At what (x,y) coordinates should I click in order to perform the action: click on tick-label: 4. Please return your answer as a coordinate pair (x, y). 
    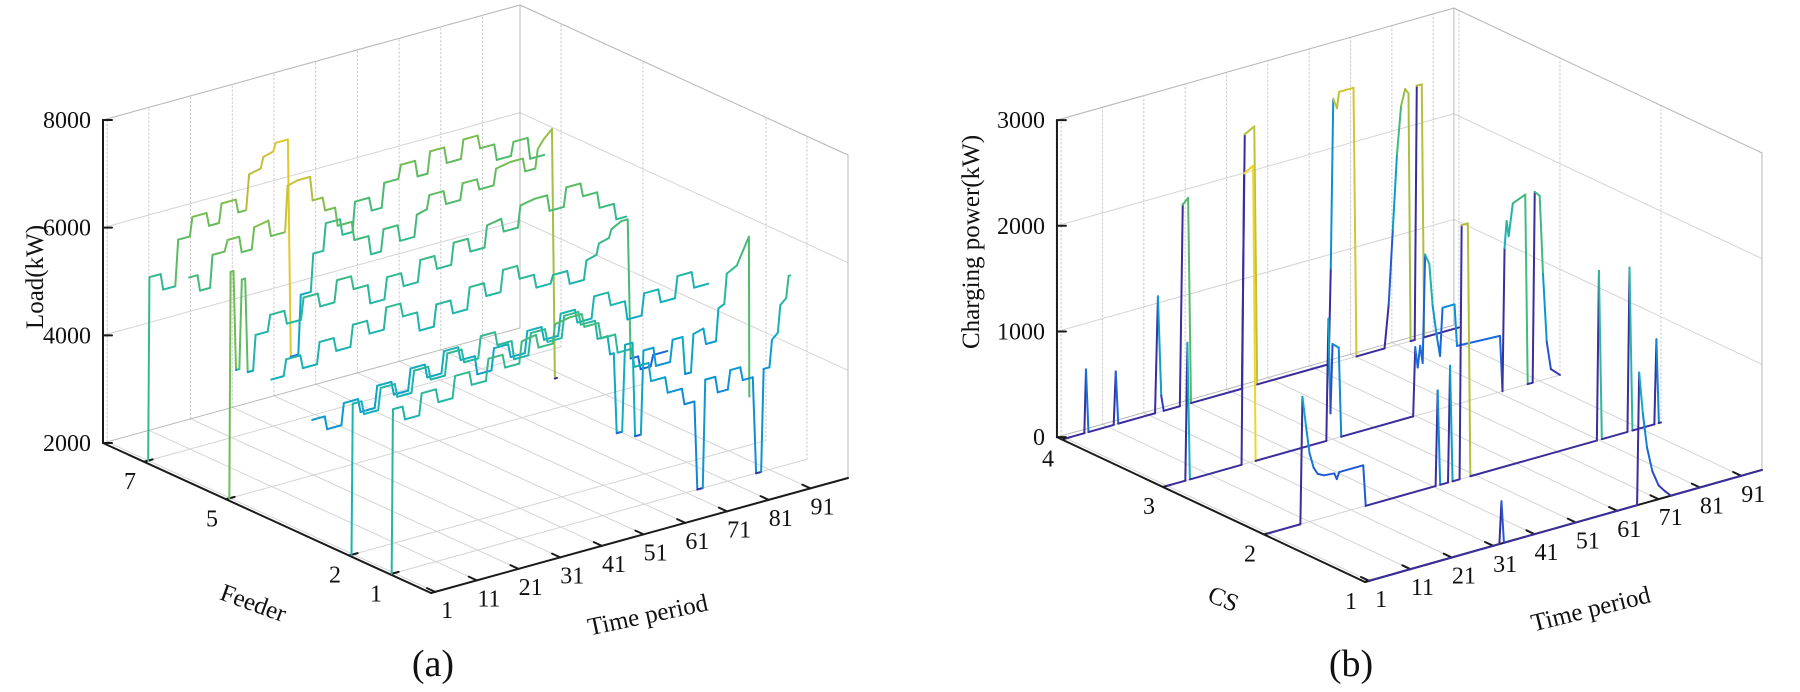
    Looking at the image, I should click on (1048, 460).